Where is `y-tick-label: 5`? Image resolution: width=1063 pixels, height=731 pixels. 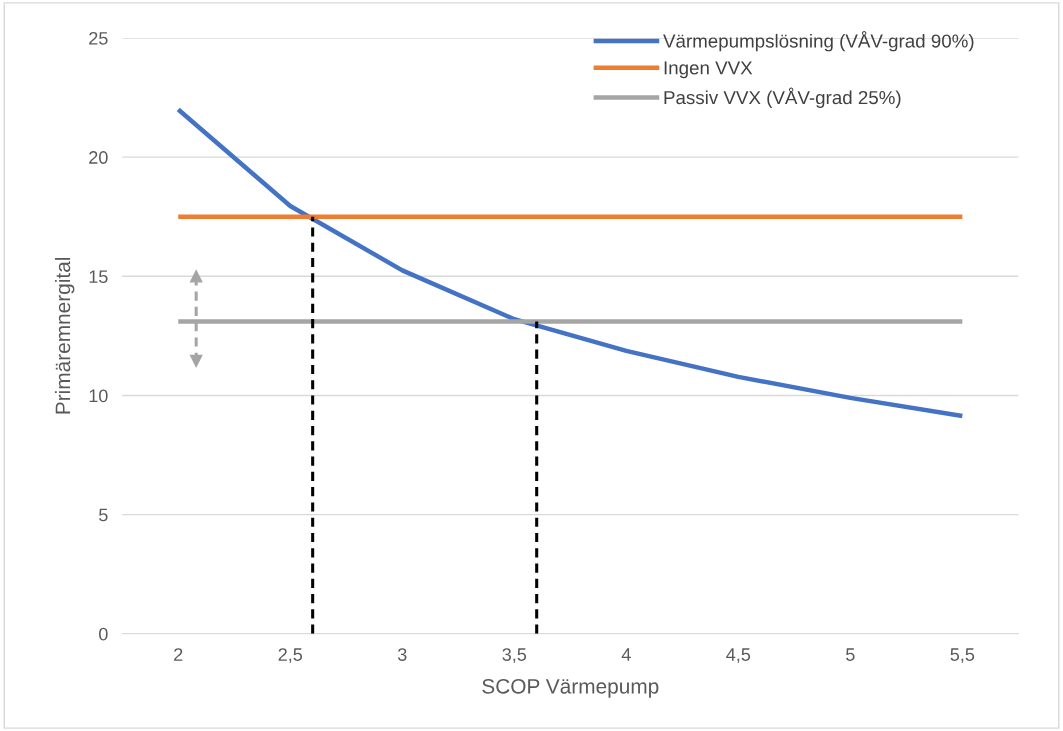
y-tick-label: 5 is located at coordinates (103, 515).